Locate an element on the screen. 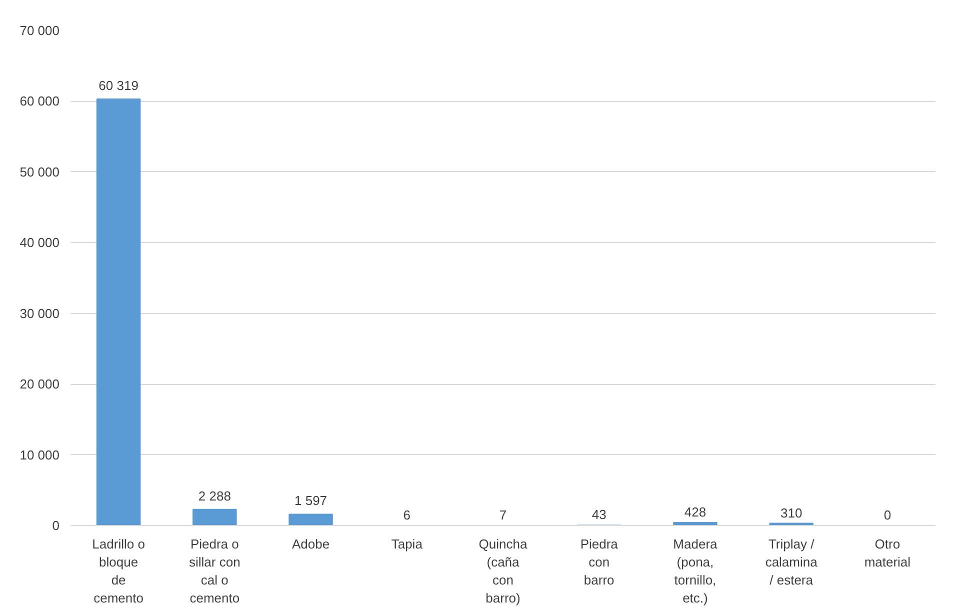 The height and width of the screenshot is (612, 959). y-tick-label: 40 000 is located at coordinates (40, 242).